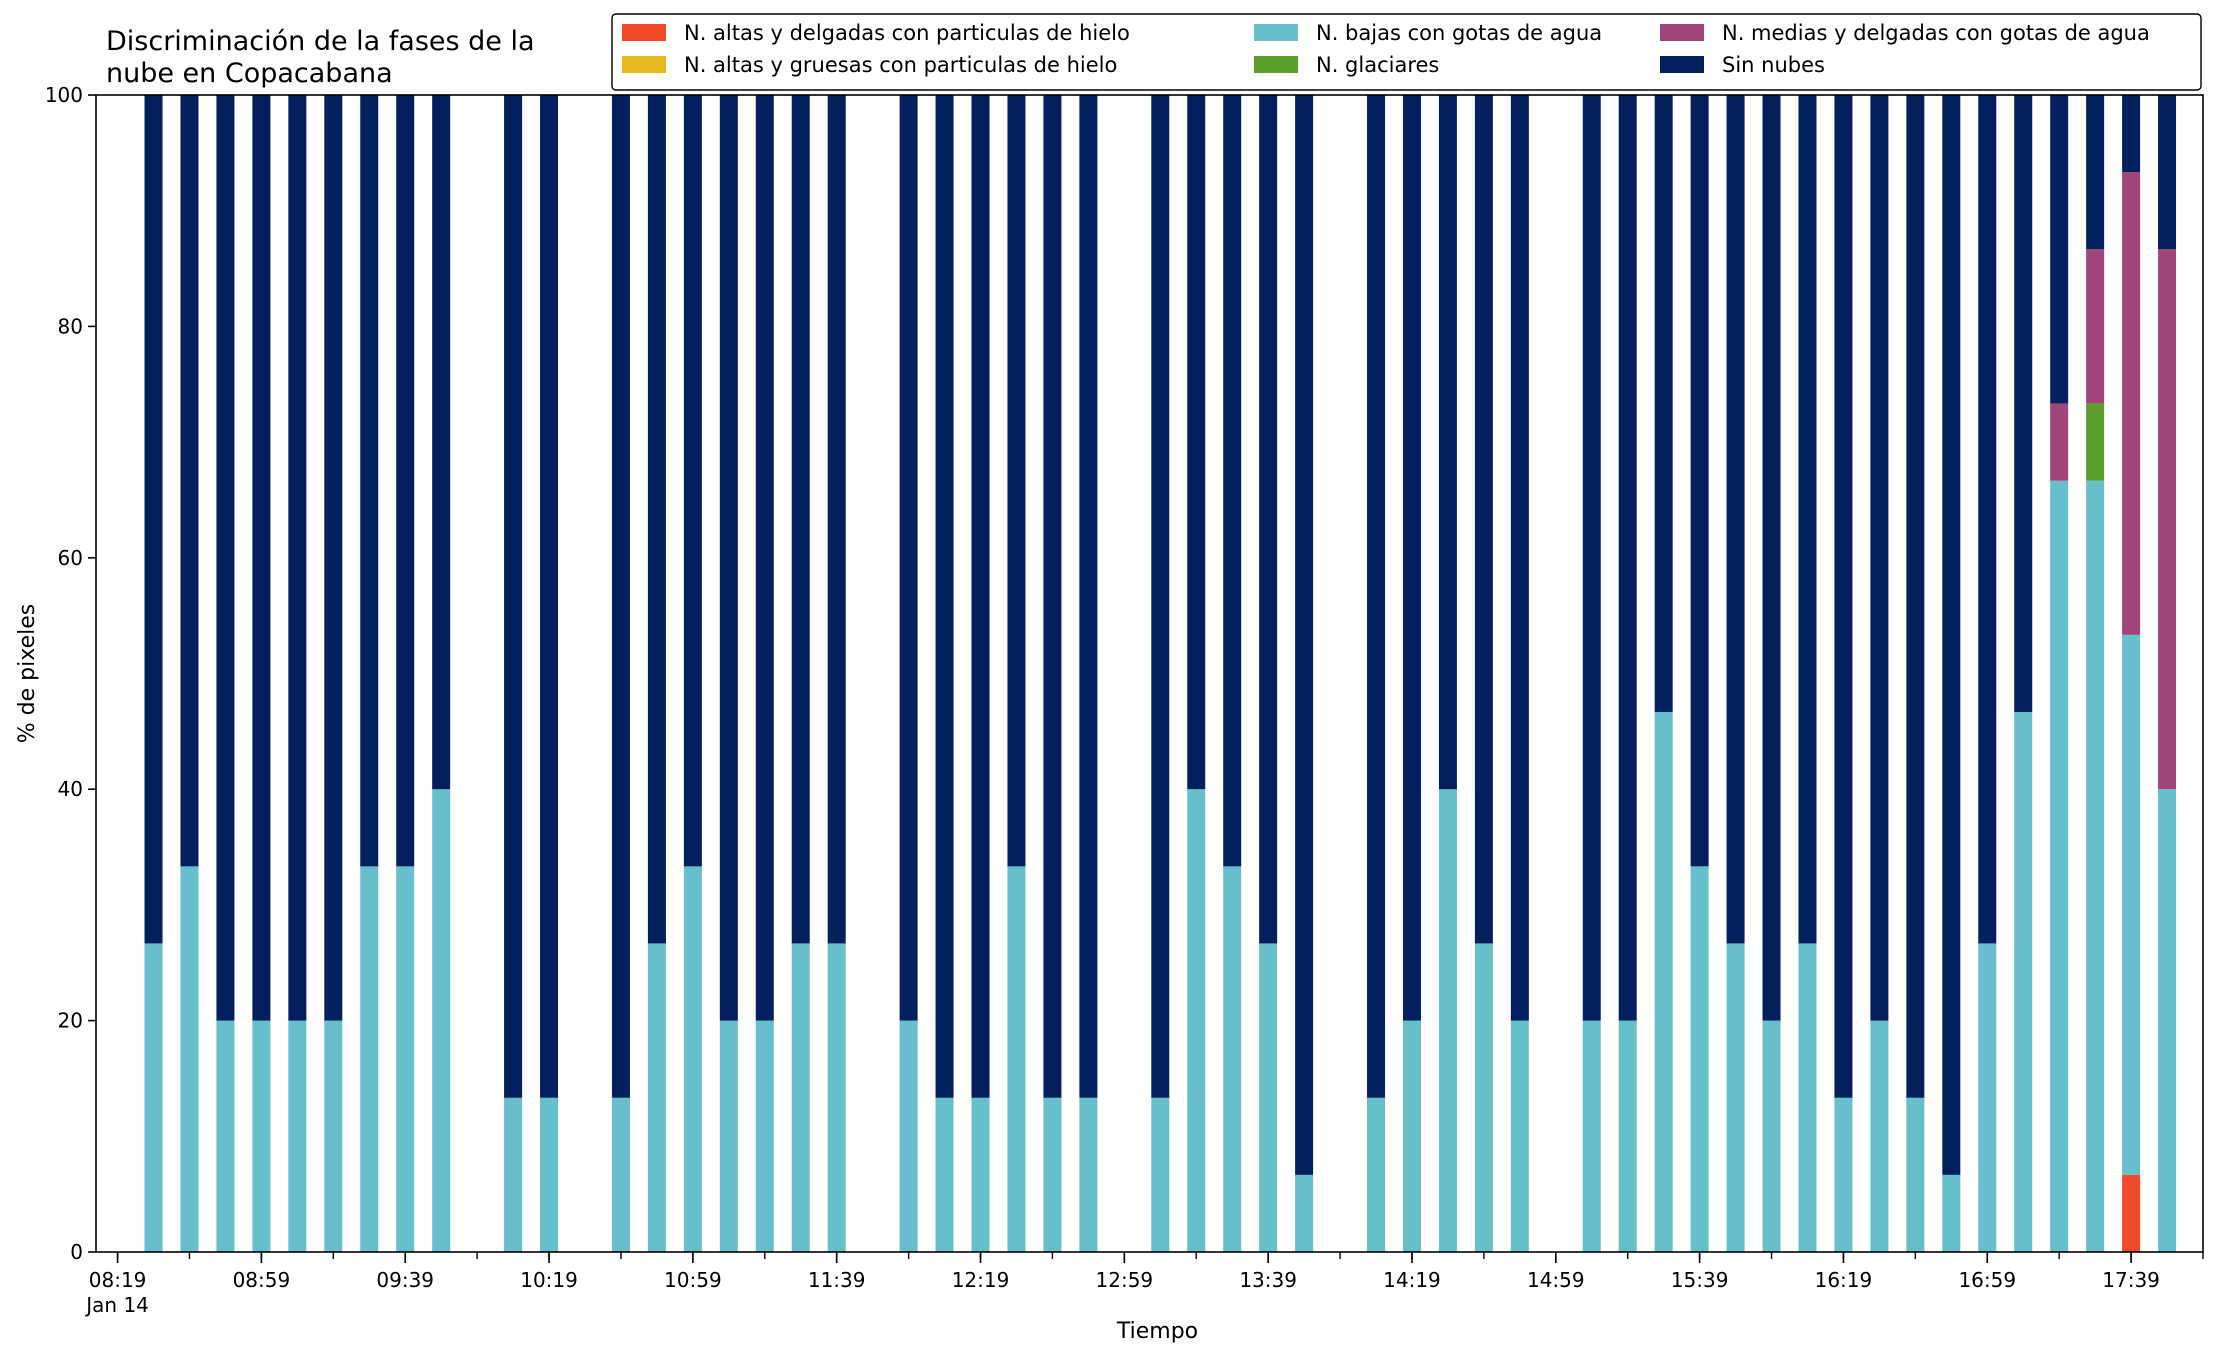 The width and height of the screenshot is (2216, 1359). I want to click on x-tick-label: 08:59, so click(262, 1280).